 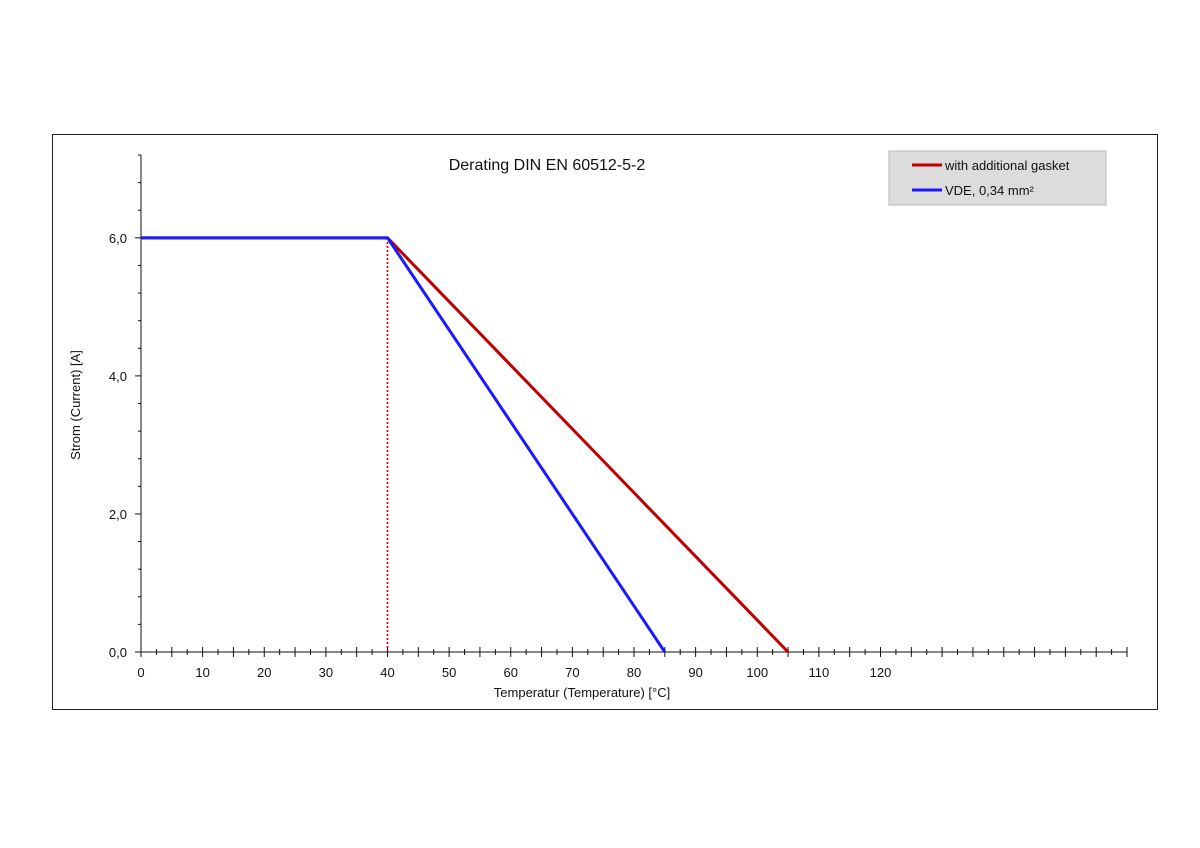 I want to click on x-tick-label: 120, so click(x=881, y=672).